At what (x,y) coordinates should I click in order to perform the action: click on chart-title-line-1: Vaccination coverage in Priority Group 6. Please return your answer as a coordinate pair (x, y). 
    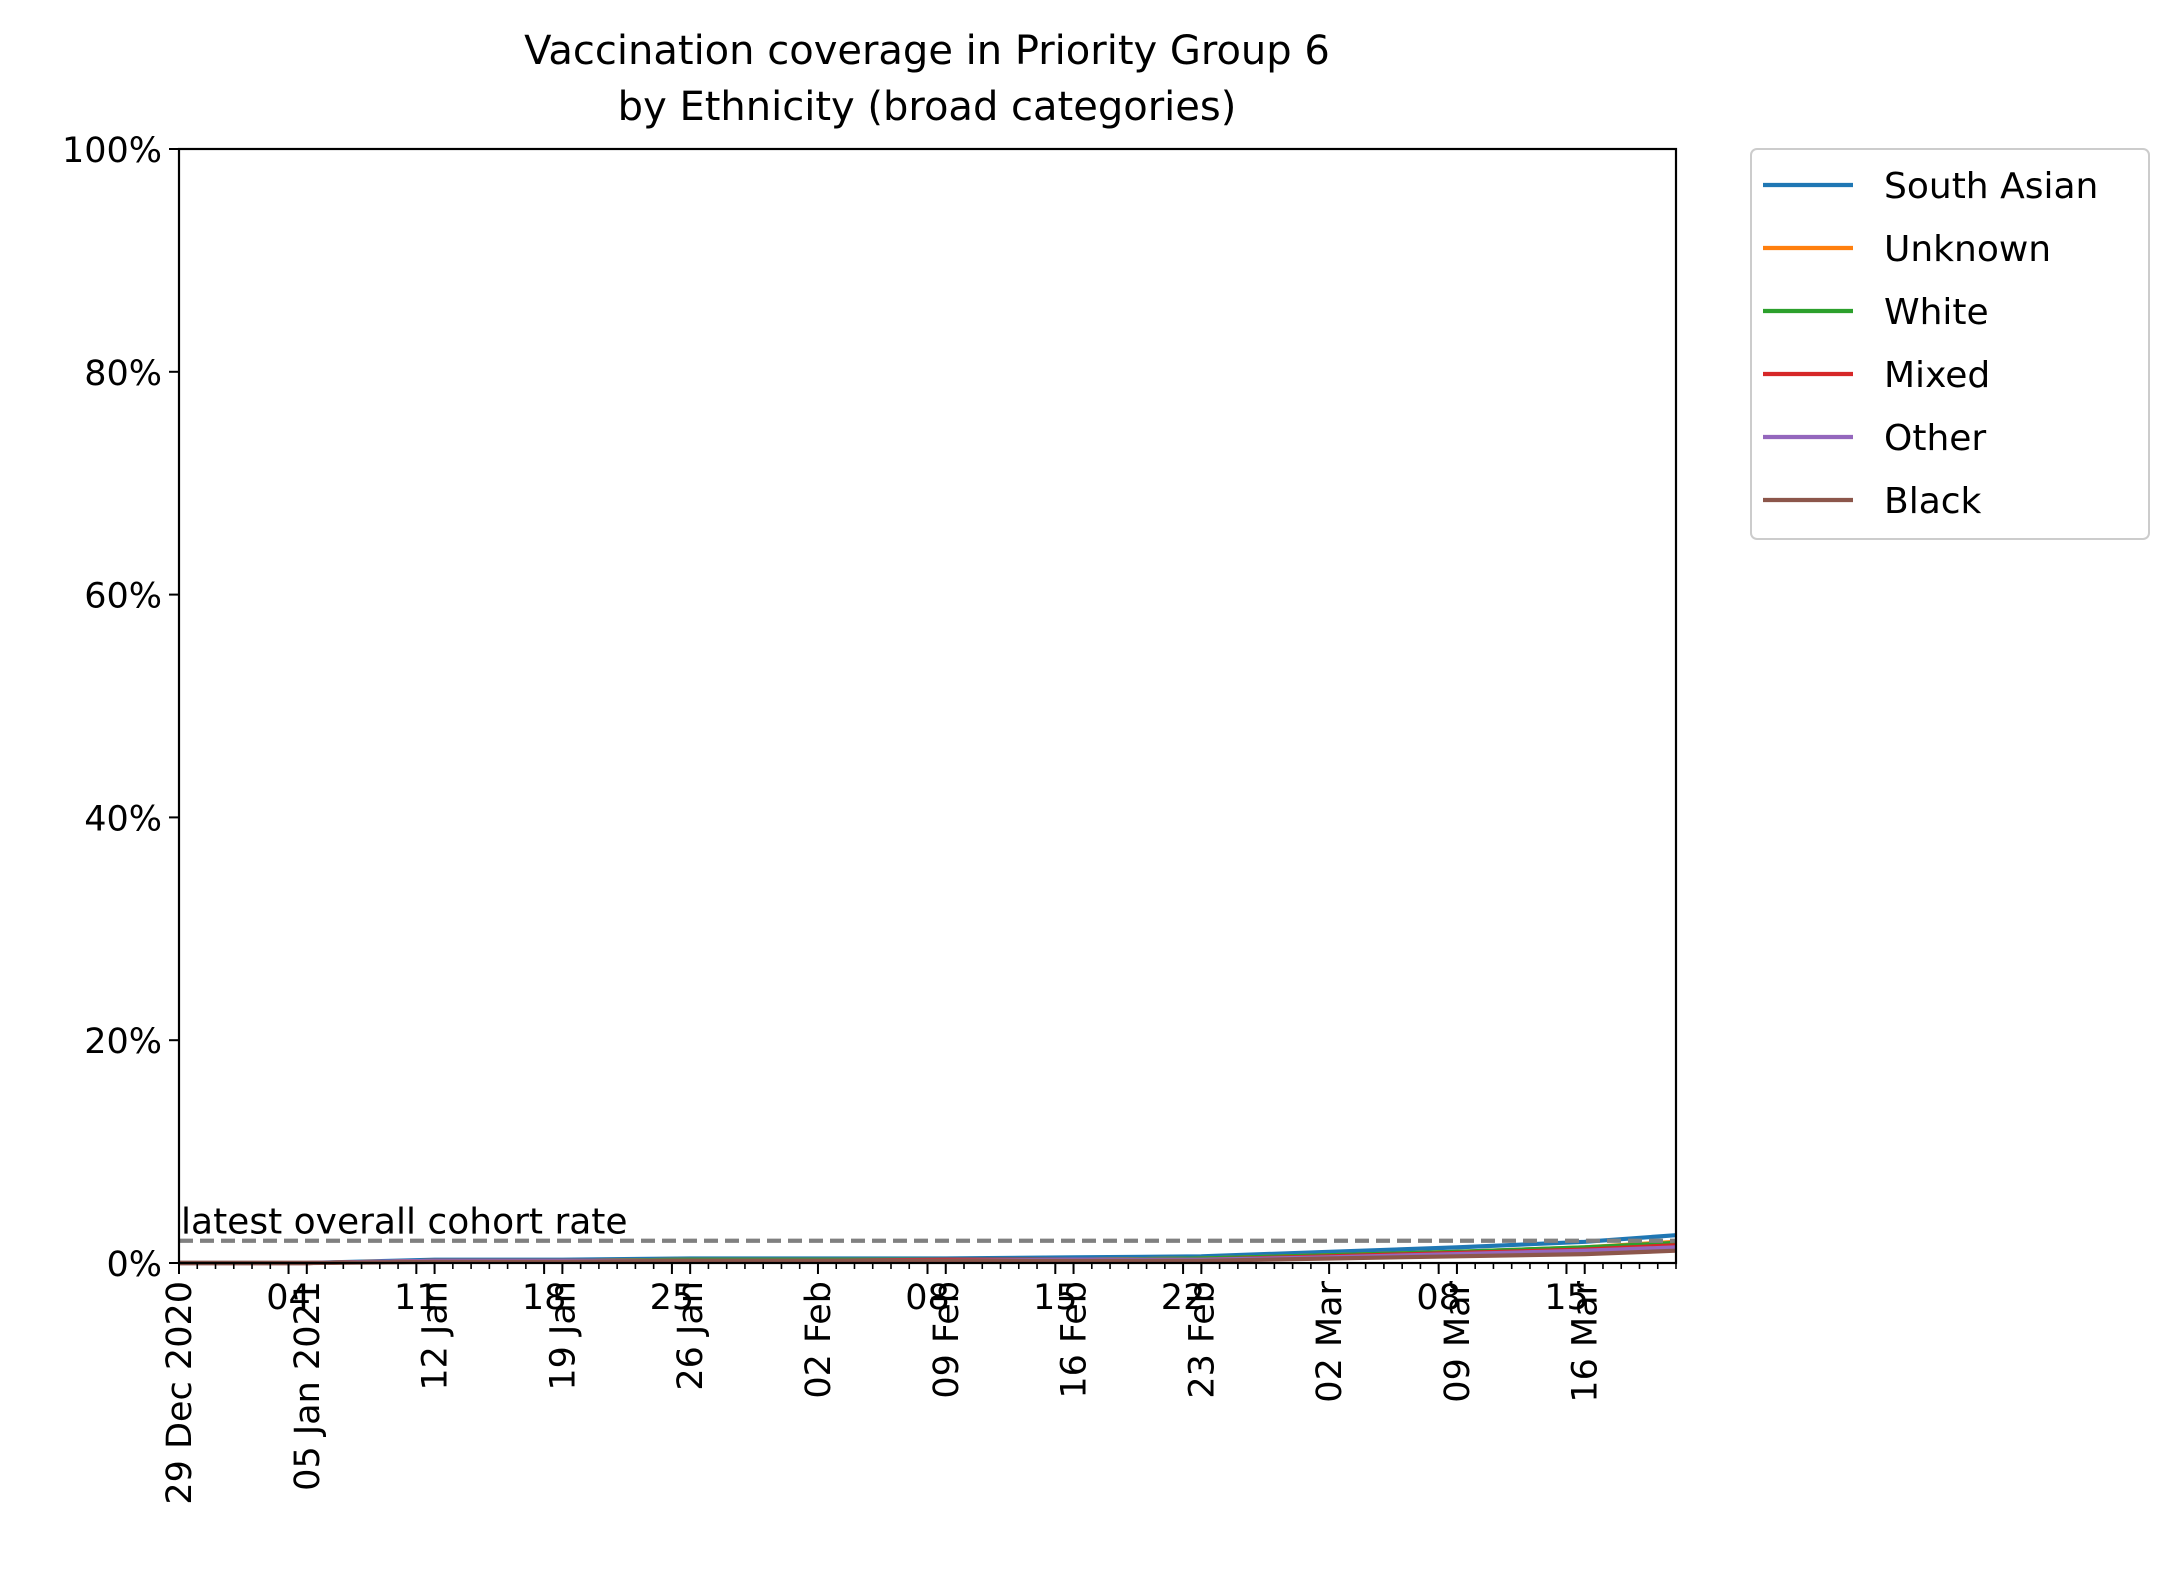
    Looking at the image, I should click on (927, 51).